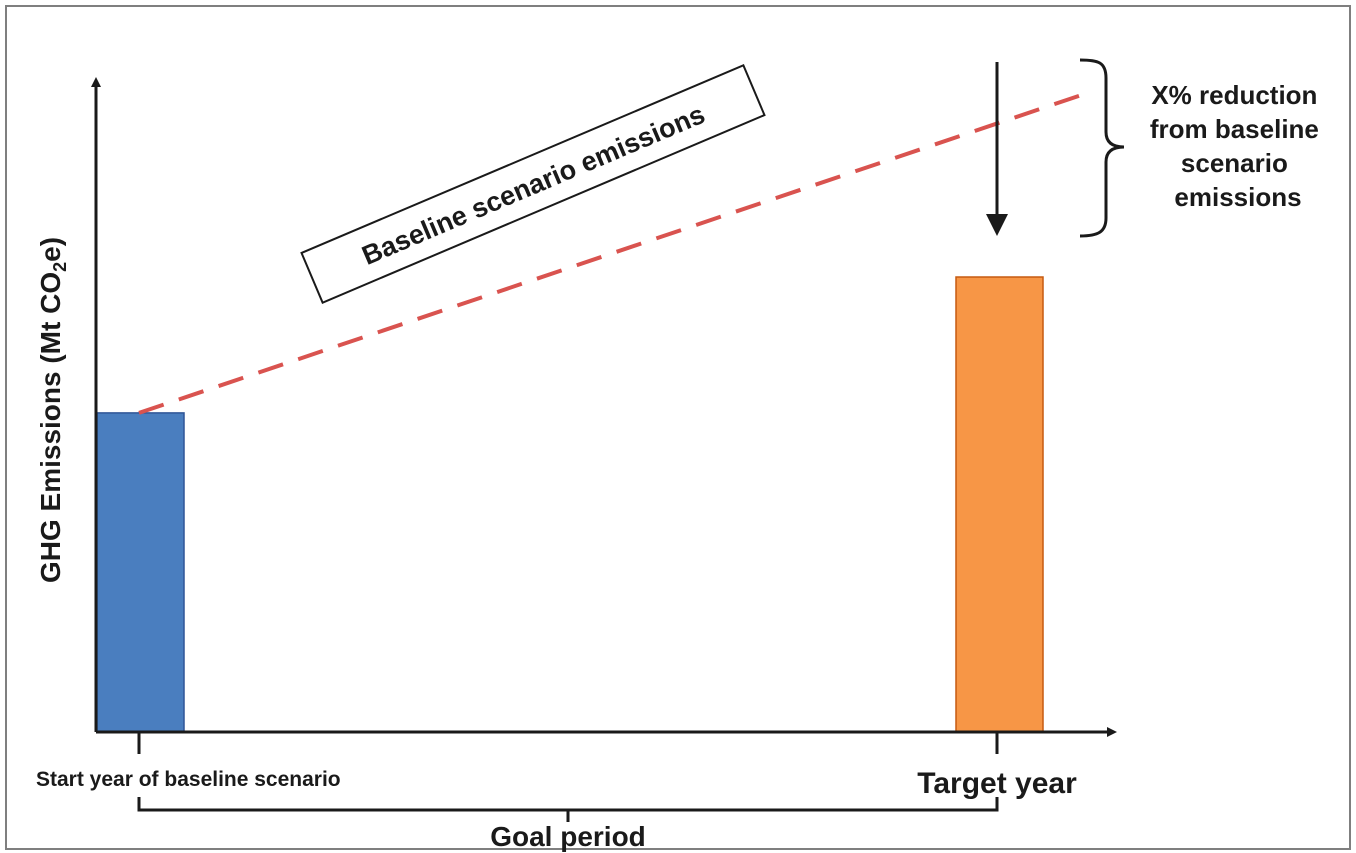 Image resolution: width=1356 pixels, height=853 pixels. I want to click on baseline-label-text: Baseline scenario emissions, so click(534, 185).